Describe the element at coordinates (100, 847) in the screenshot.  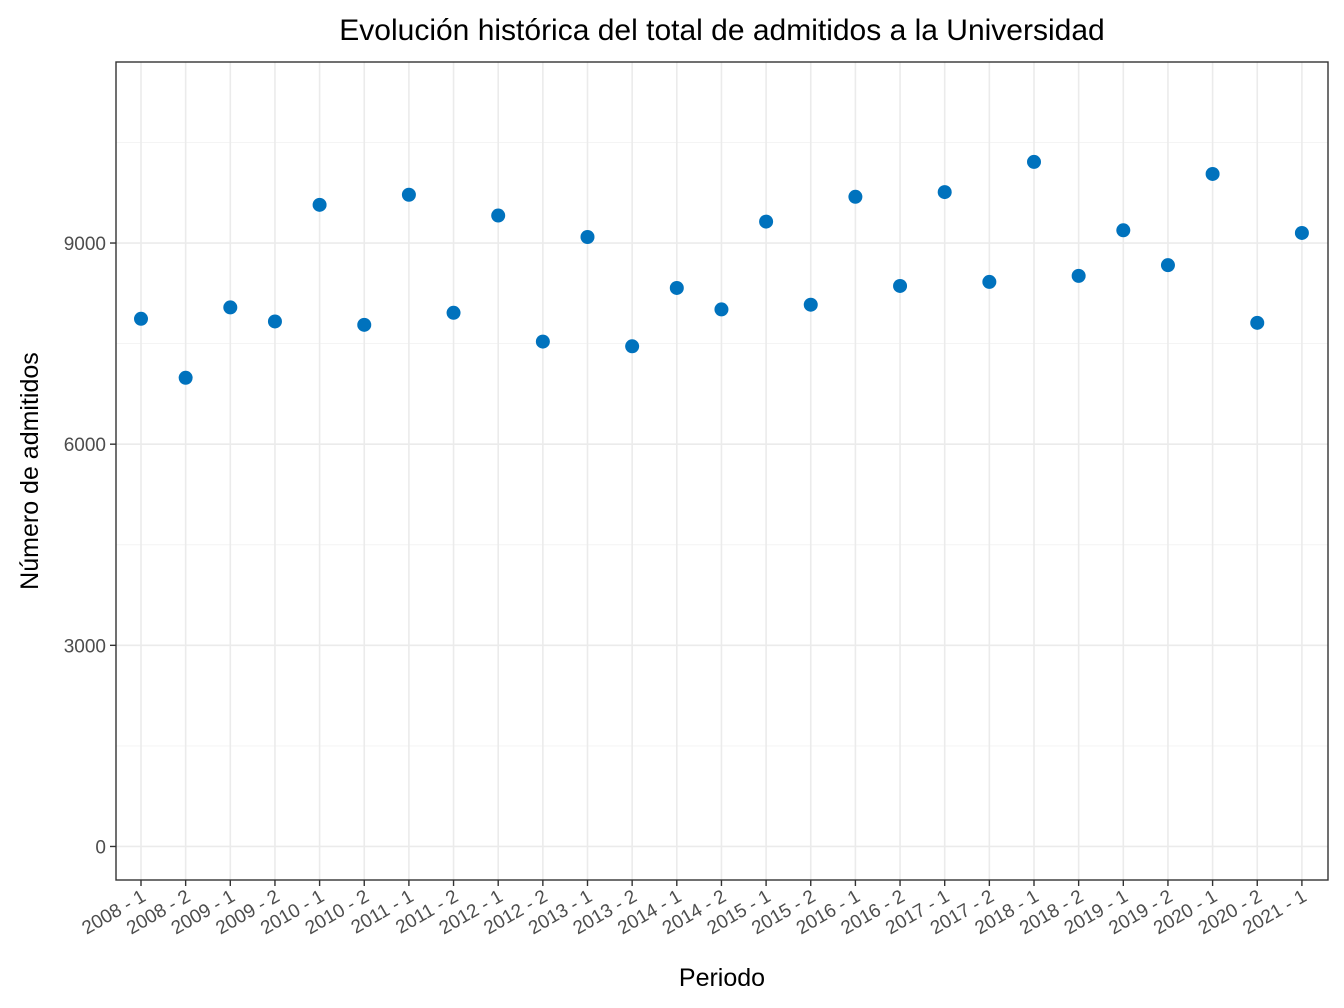
I see `y-tick-label: 0` at that location.